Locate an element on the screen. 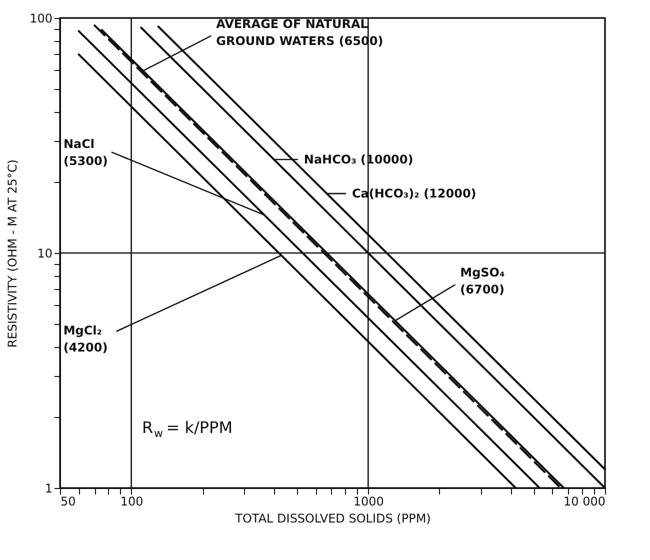  annotation: NaCl (5300) is located at coordinates (85, 152).